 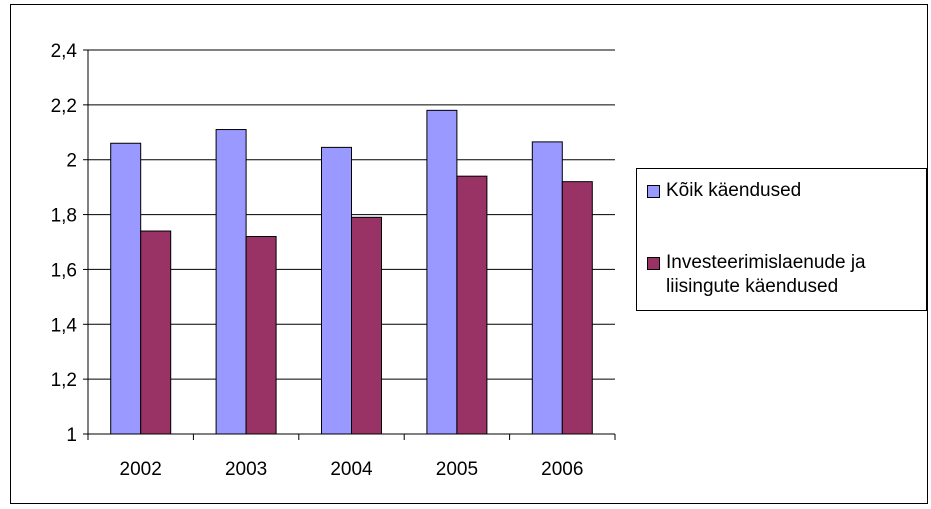 What do you see at coordinates (64, 380) in the screenshot?
I see `y-tick-label: 1,2` at bounding box center [64, 380].